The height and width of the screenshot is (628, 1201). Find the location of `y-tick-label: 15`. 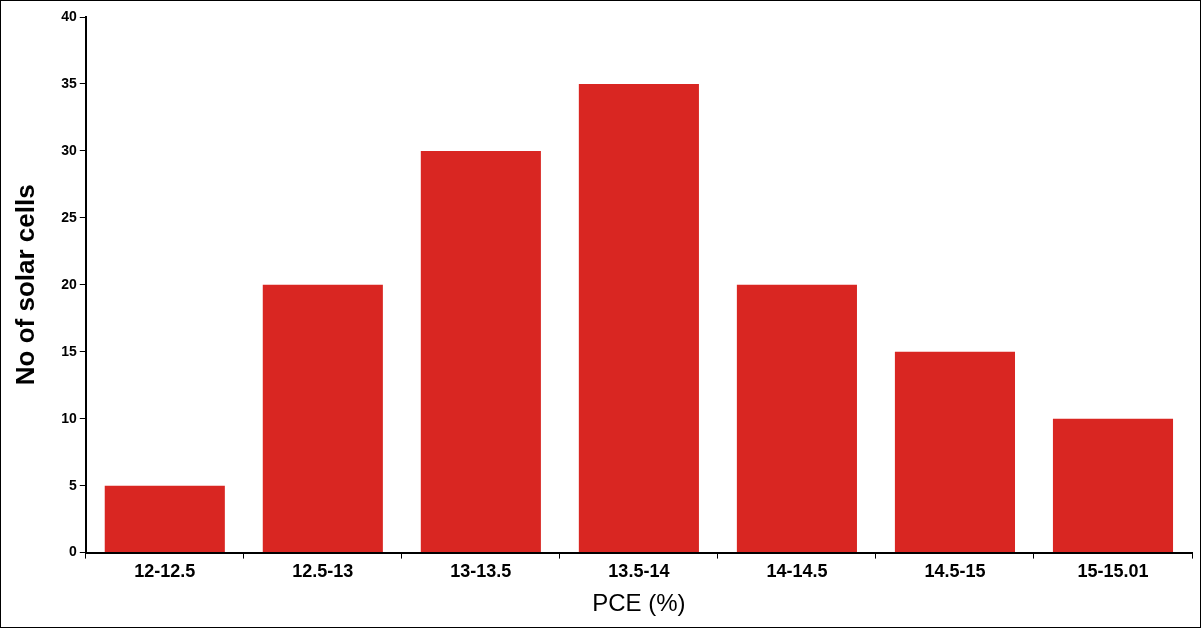

y-tick-label: 15 is located at coordinates (69, 350).